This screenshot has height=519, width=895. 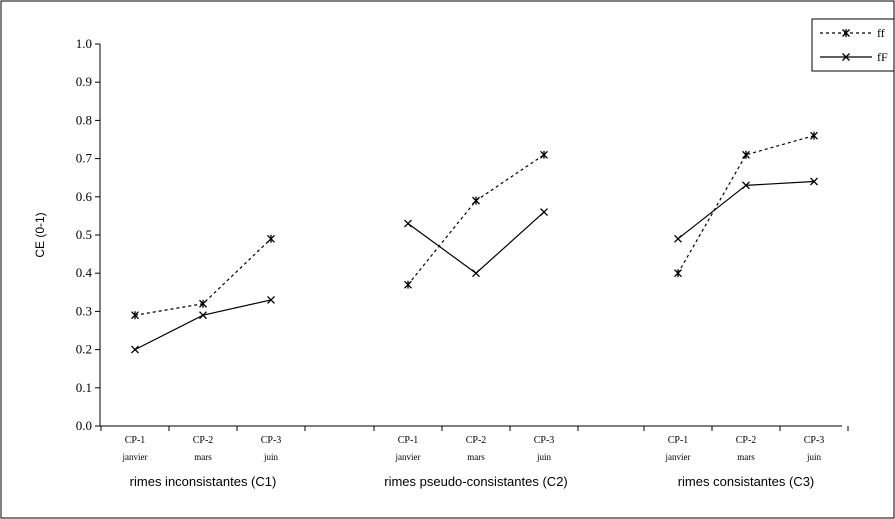 What do you see at coordinates (84, 310) in the screenshot?
I see `y-tick-label: 0.3` at bounding box center [84, 310].